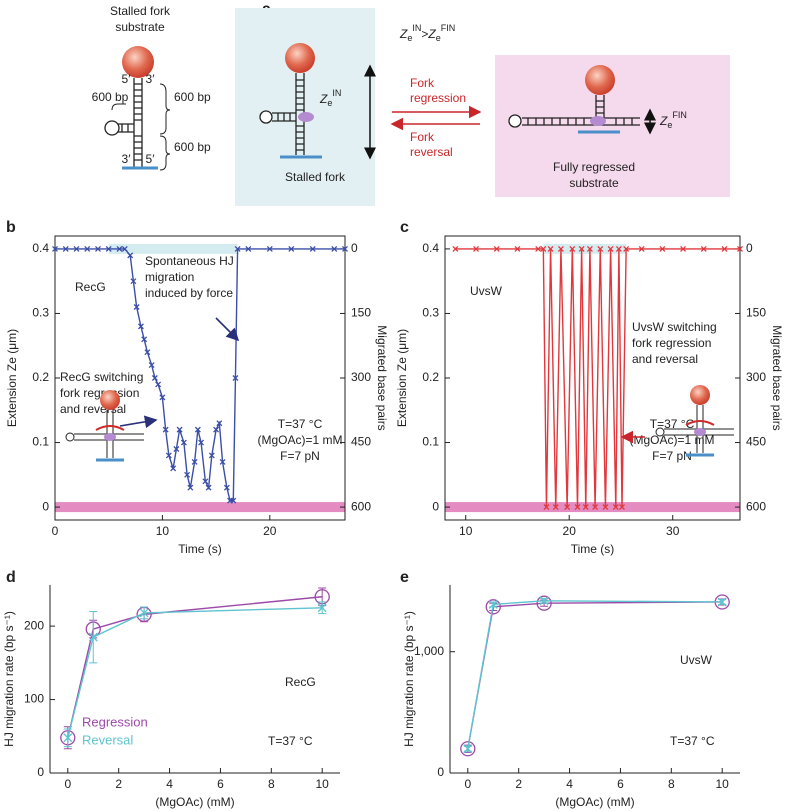  What do you see at coordinates (594, 802) in the screenshot?
I see `x-axis-label: (MgOAc) (mM)` at bounding box center [594, 802].